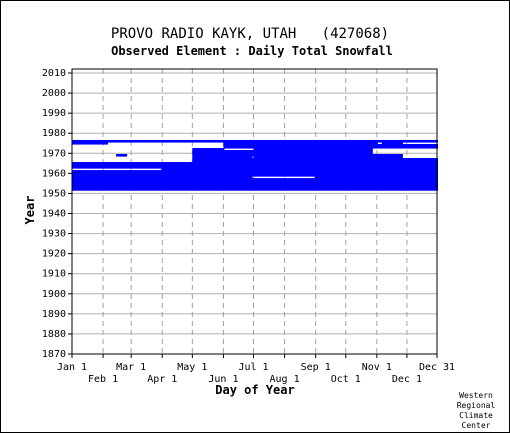  I want to click on x-tick-label: Mar 1, so click(131, 367).